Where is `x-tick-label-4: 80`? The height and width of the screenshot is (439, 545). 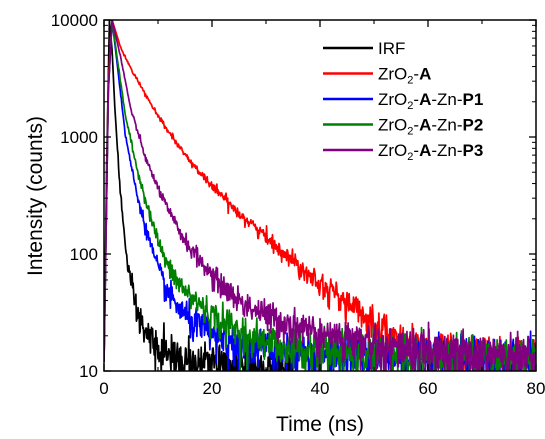
x-tick-label-4: 80 is located at coordinates (536, 388).